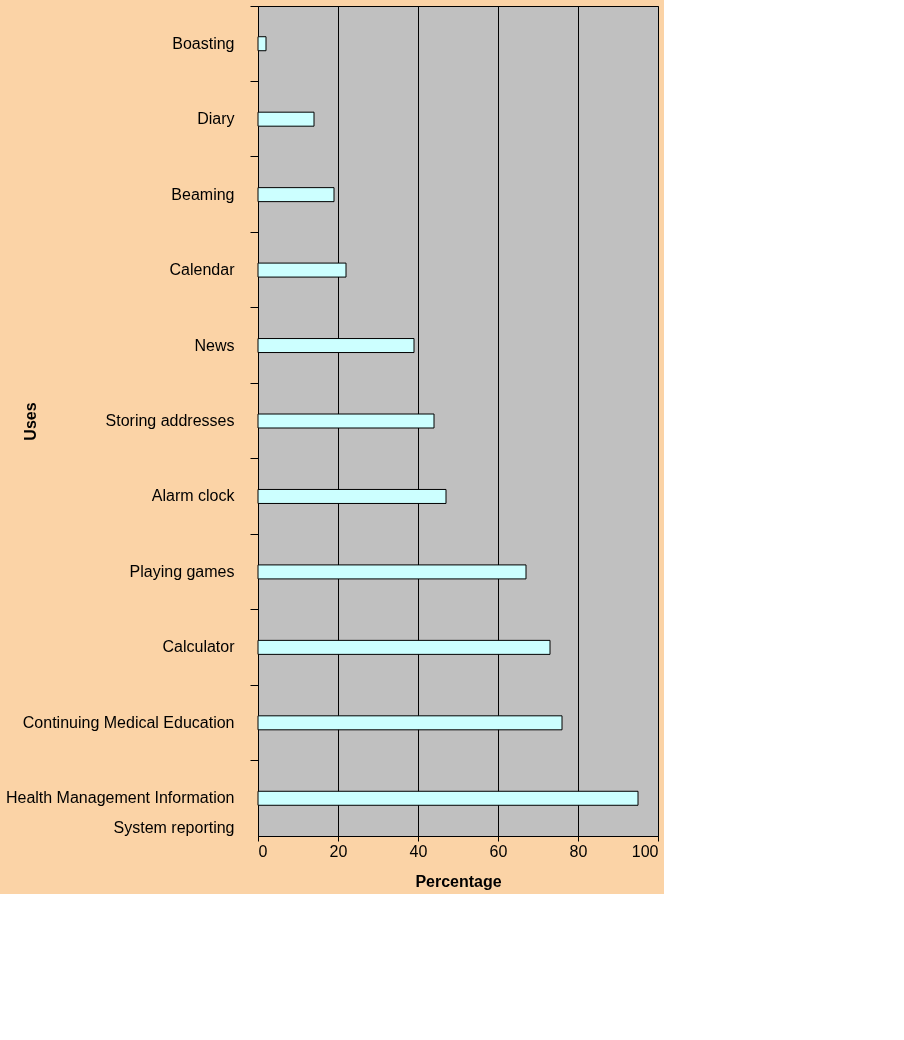  I want to click on y-tick-label: Playing games, so click(182, 571).